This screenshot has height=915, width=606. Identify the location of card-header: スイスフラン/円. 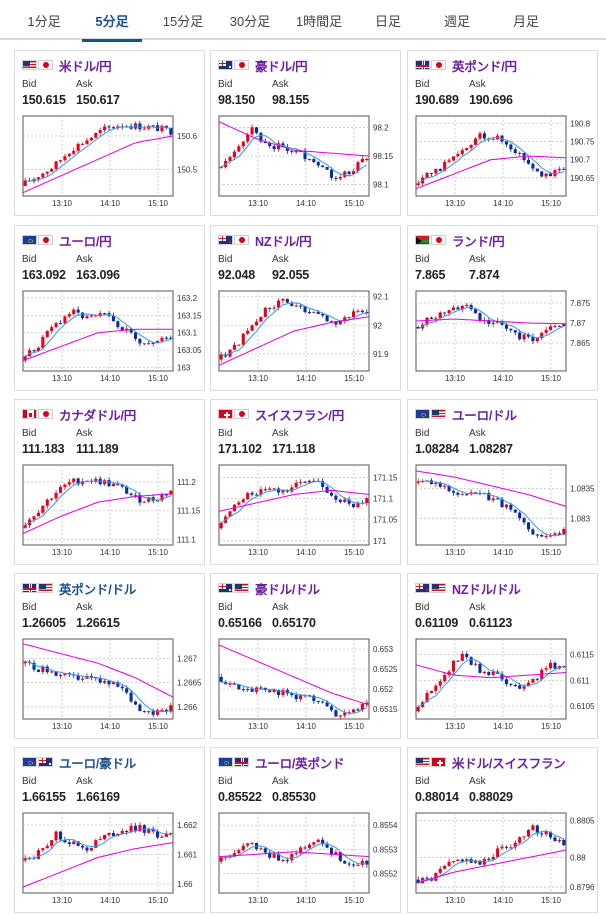
(281, 414).